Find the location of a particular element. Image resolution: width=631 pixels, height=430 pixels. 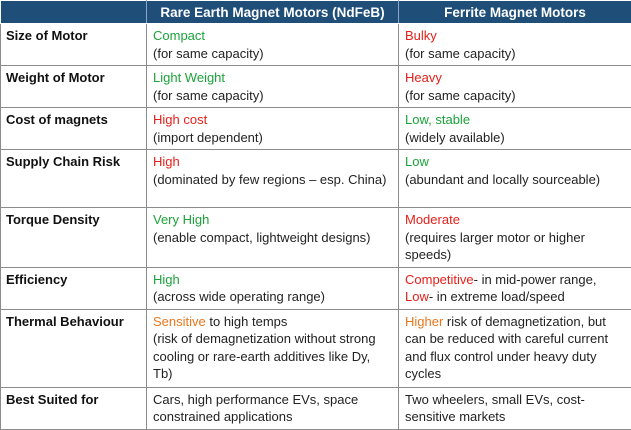

ferrite-highlight: Low is located at coordinates (417, 161).